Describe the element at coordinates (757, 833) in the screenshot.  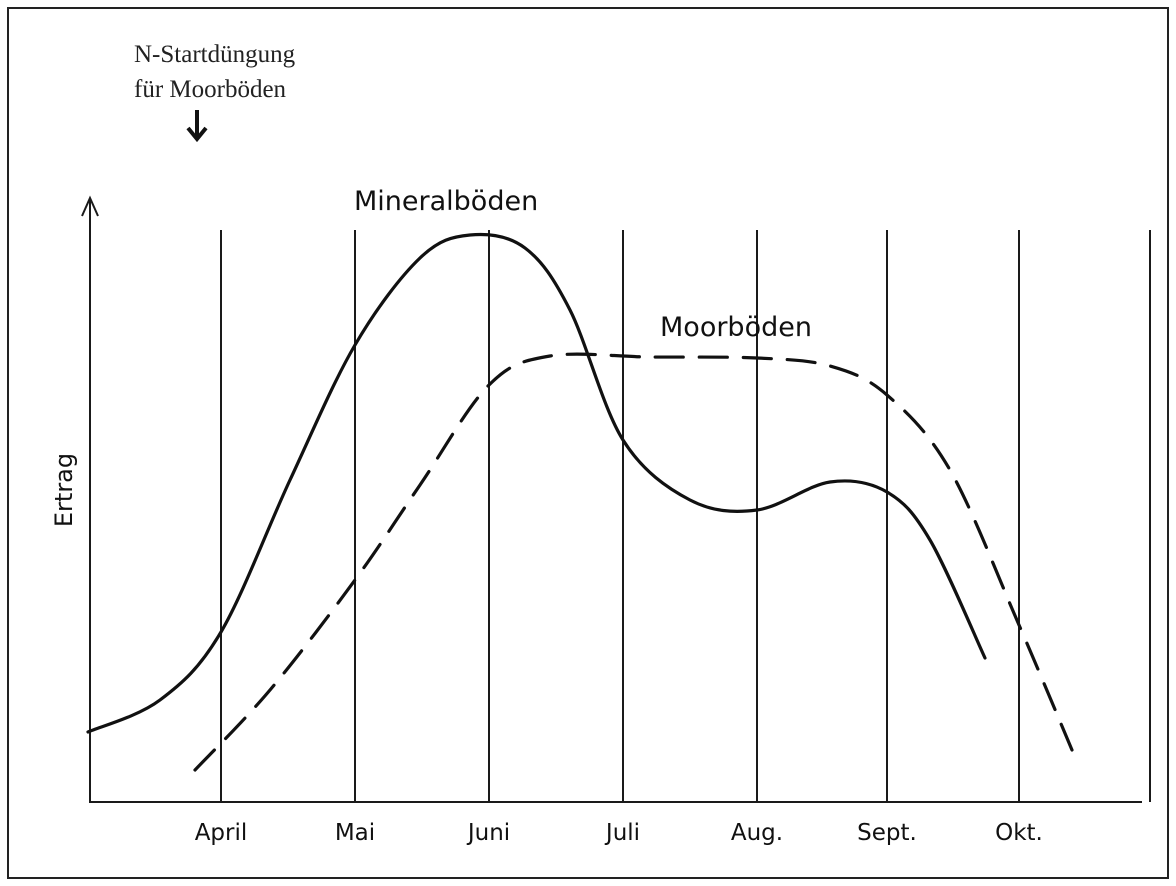
I see `month-label: Aug.` at that location.